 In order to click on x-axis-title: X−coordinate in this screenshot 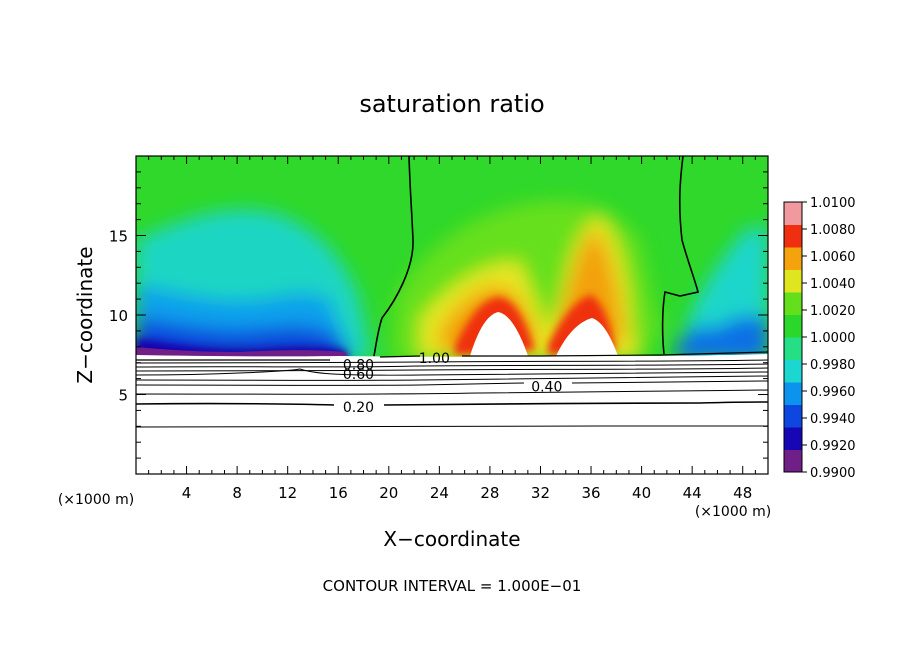, I will do `click(451, 539)`.